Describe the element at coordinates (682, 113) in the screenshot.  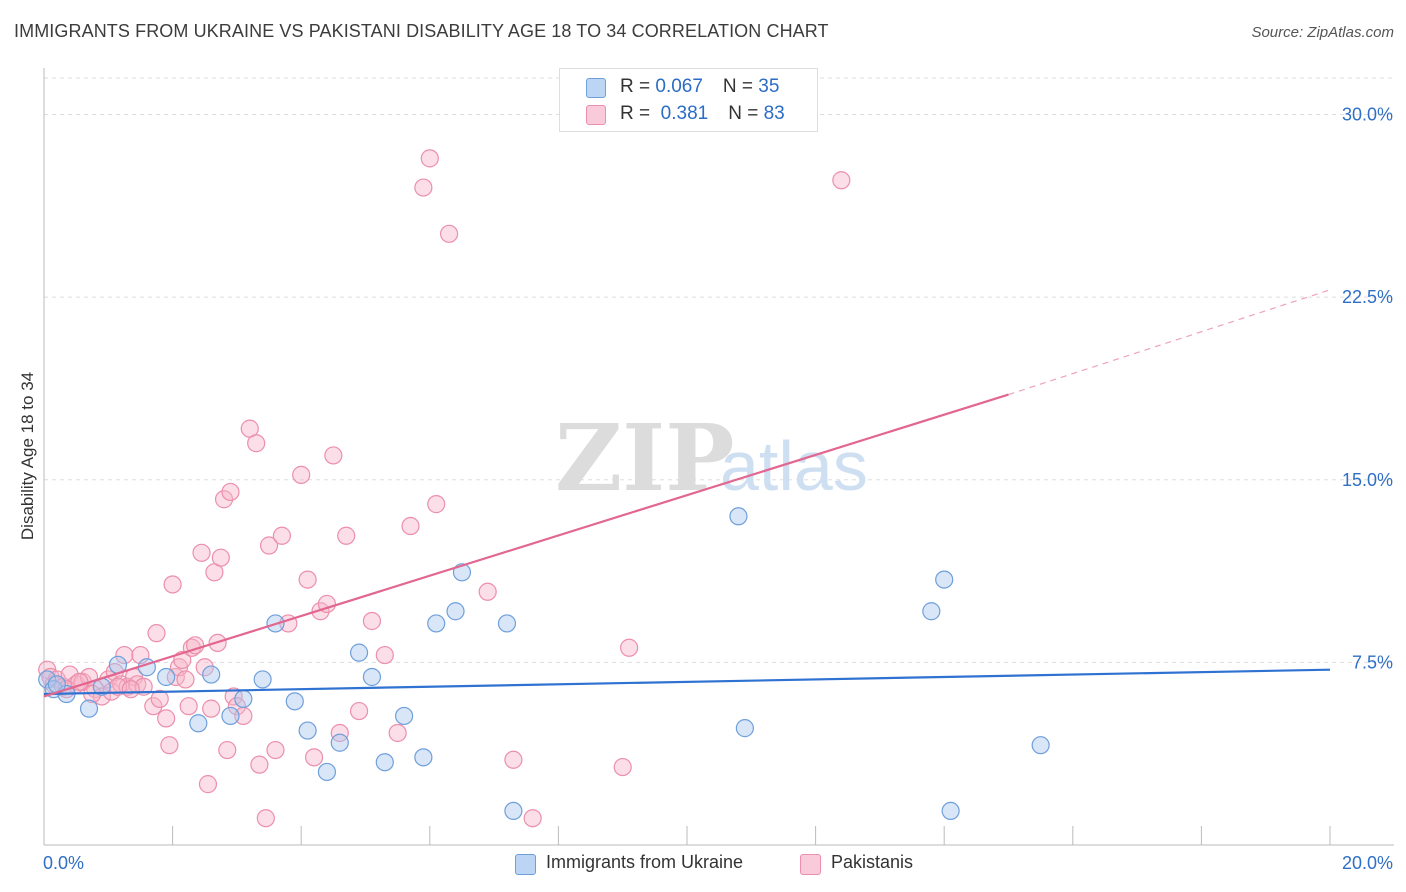
I see `pakistani-r-value: 0.381` at that location.